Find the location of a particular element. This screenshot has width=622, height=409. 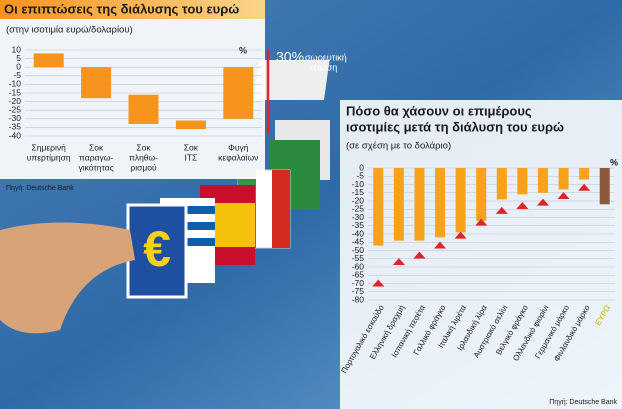

x-tick-label: υπερτίμηση is located at coordinates (49, 157).